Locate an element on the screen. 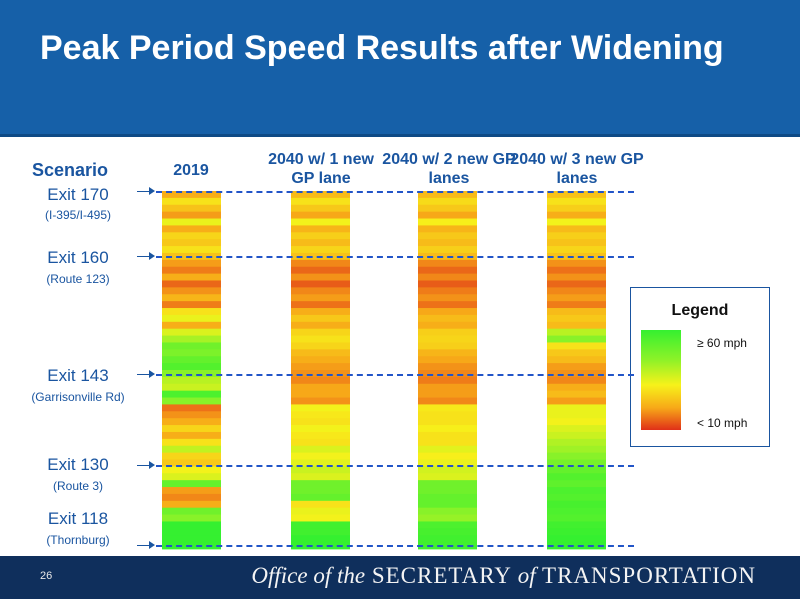 The height and width of the screenshot is (599, 800). exit-sublabel: (Garrisonville Rd) is located at coordinates (78, 397).